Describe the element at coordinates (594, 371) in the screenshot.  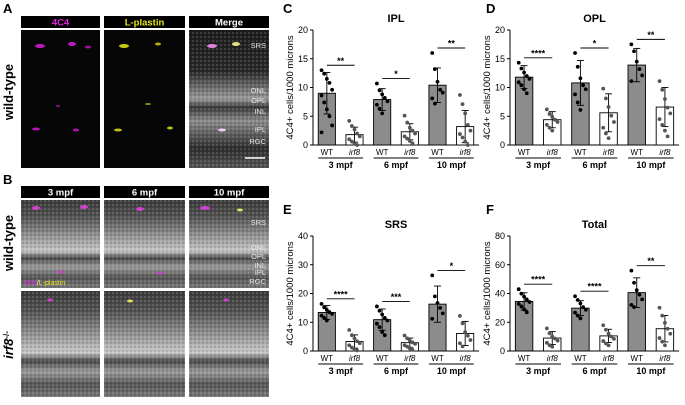
I see `x-group-label: 6 mpf` at that location.